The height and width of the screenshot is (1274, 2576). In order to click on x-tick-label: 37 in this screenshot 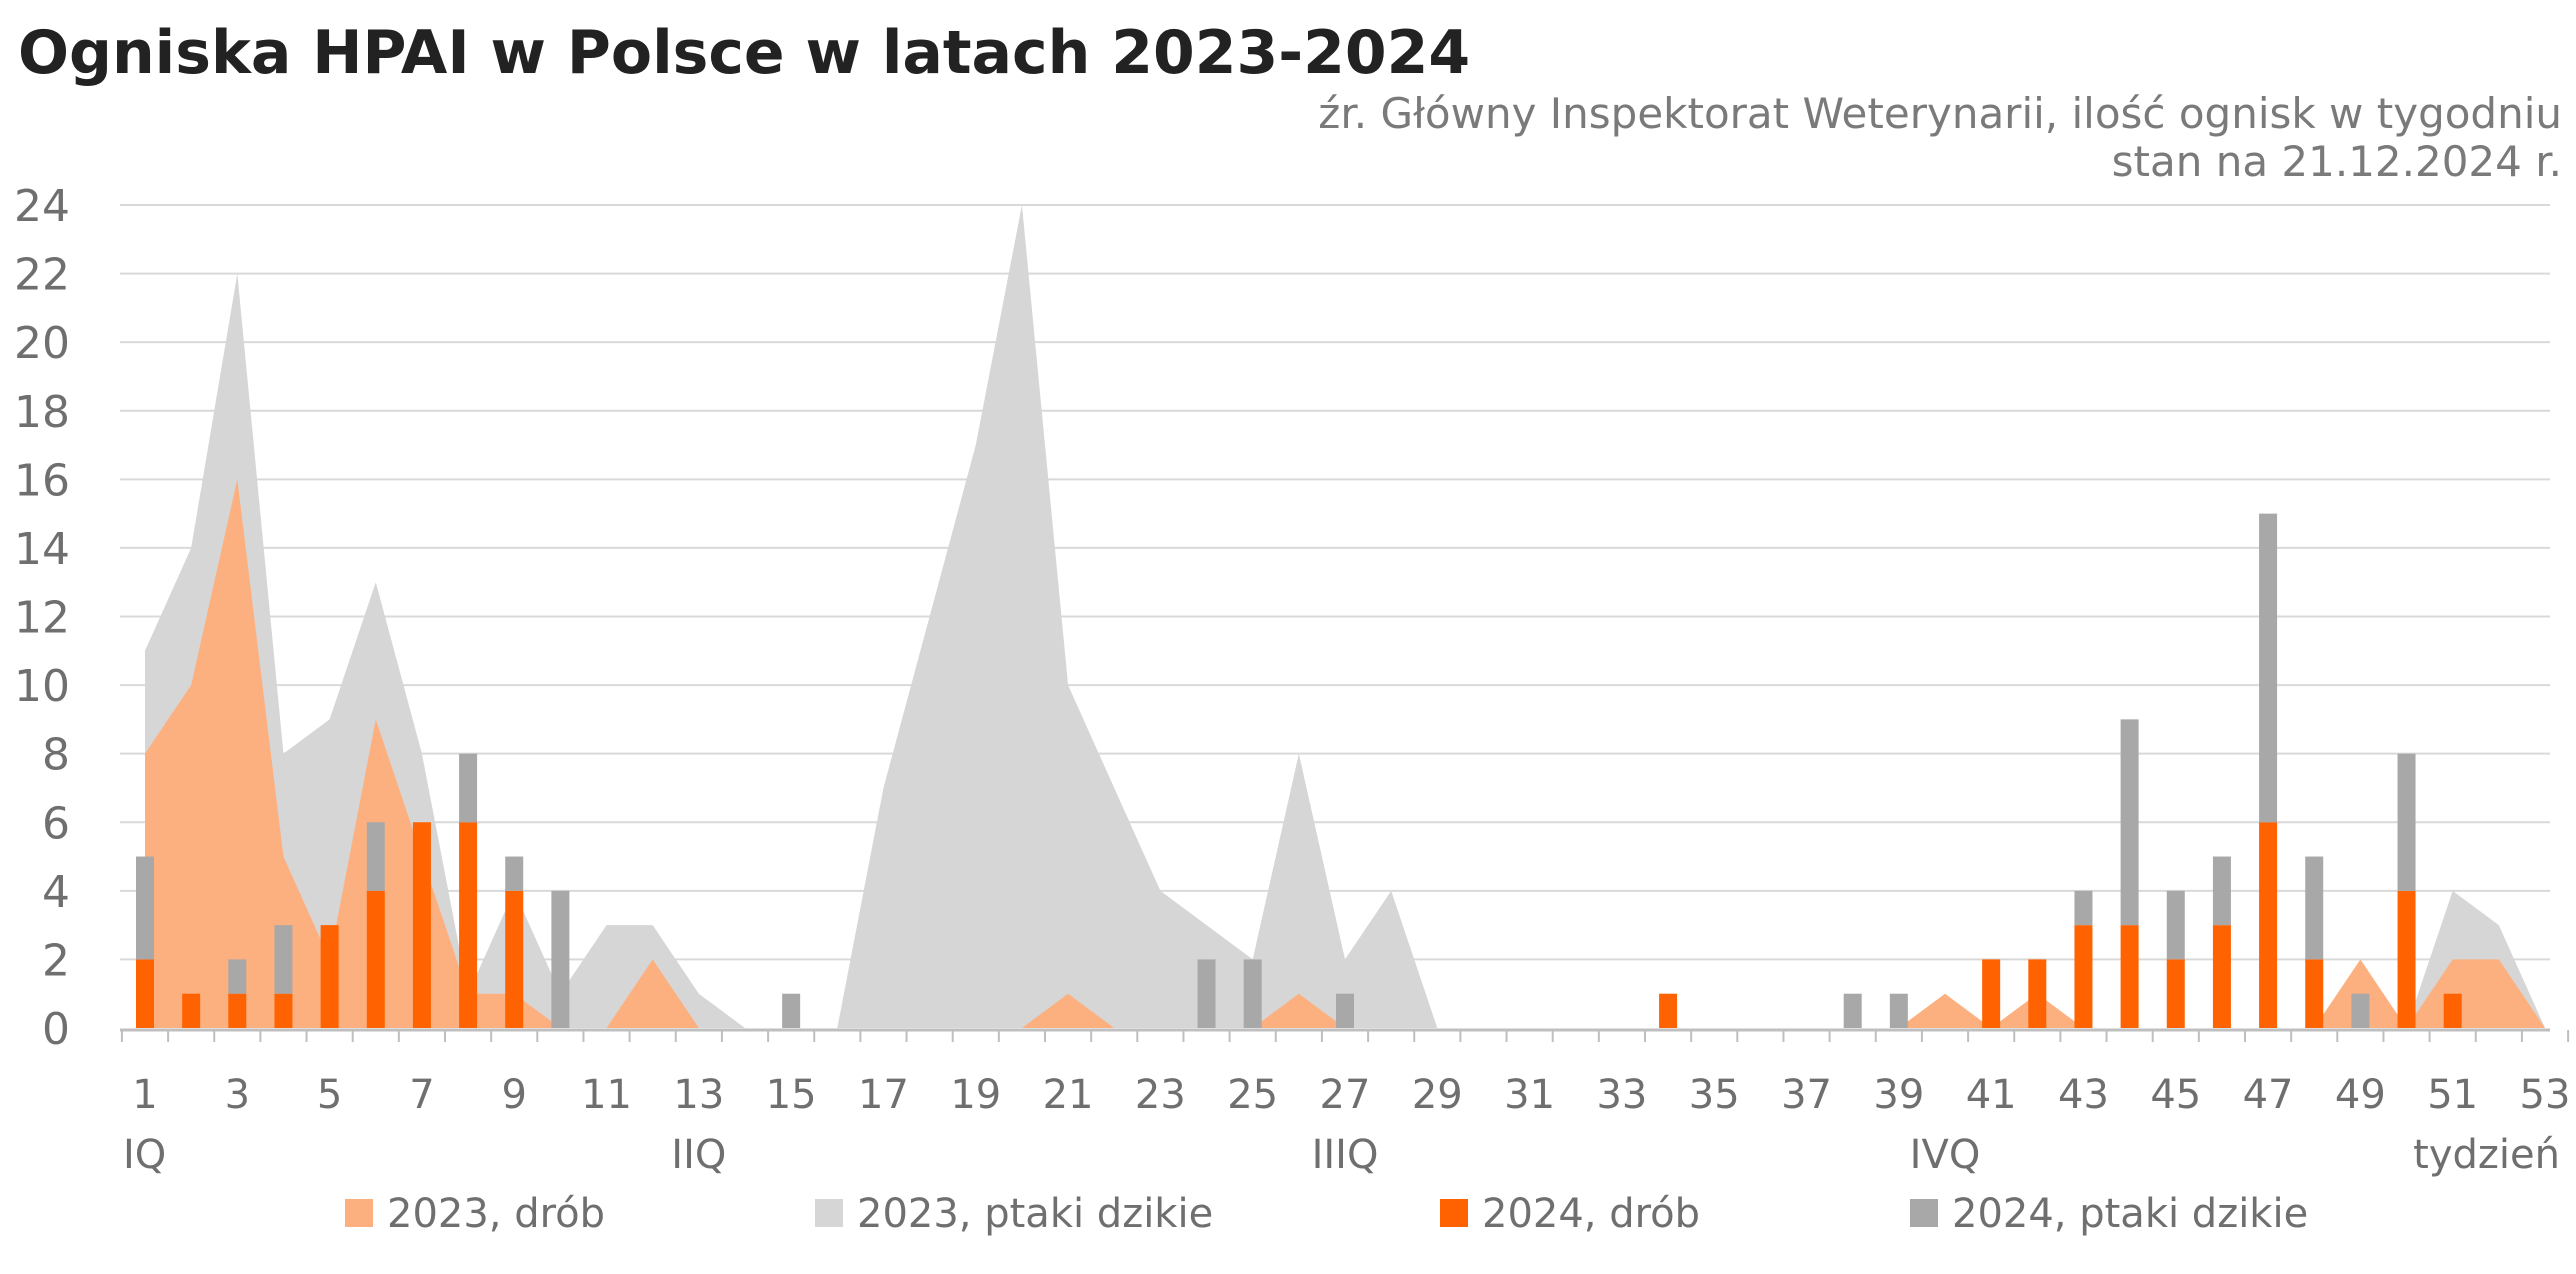, I will do `click(1806, 1095)`.